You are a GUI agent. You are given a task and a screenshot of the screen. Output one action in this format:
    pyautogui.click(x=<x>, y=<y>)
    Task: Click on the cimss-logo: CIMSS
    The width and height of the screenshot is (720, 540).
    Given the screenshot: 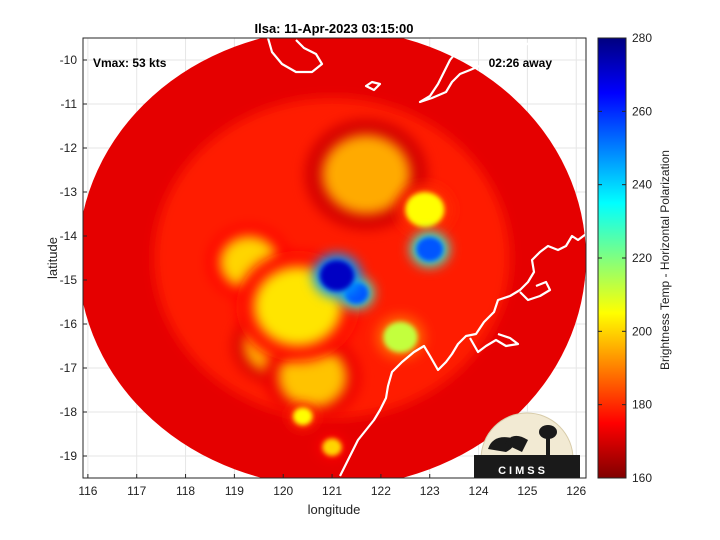 What is the action you would take?
    pyautogui.click(x=527, y=445)
    